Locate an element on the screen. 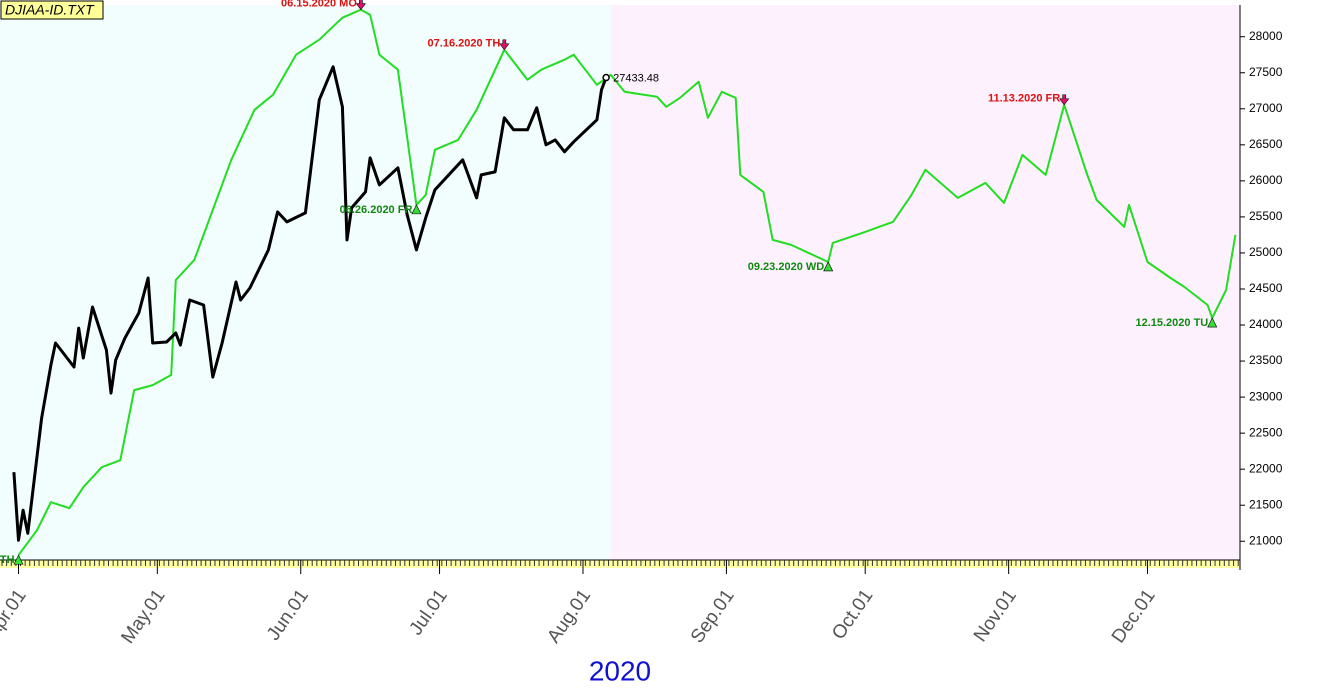 The height and width of the screenshot is (689, 1319). y-tick-label: 27500 is located at coordinates (1266, 72).